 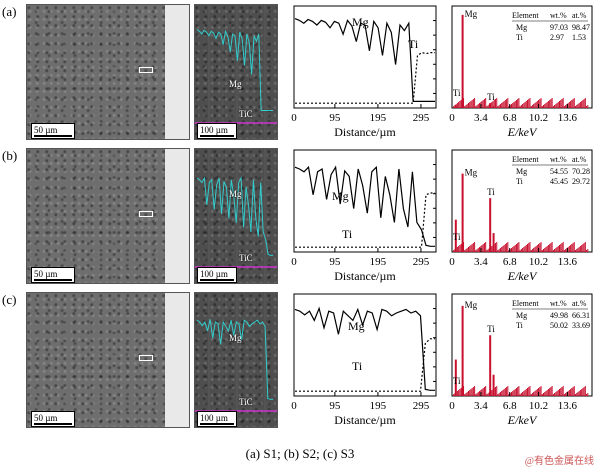 What do you see at coordinates (9, 11) in the screenshot?
I see `row-label: (a)` at bounding box center [9, 11].